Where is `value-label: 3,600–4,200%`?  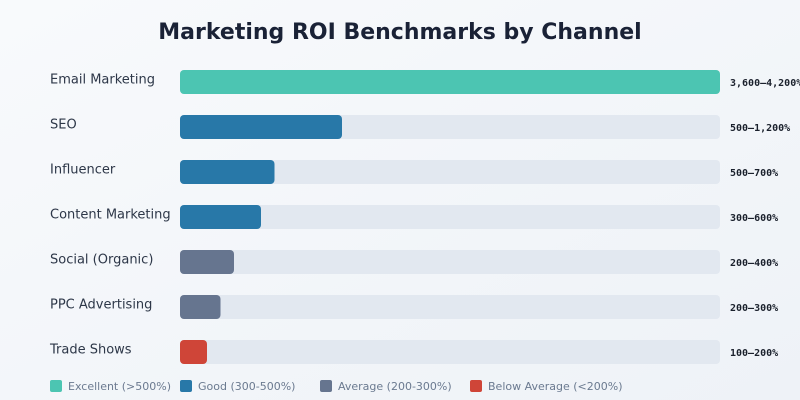 value-label: 3,600–4,200% is located at coordinates (765, 83).